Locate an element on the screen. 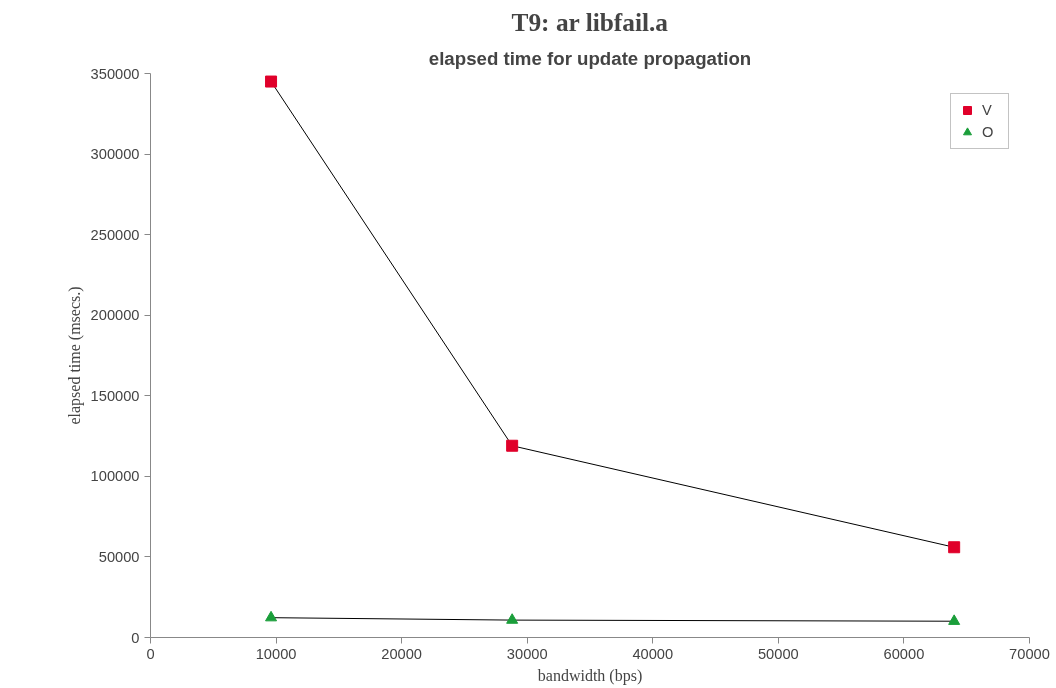 The height and width of the screenshot is (688, 1056). x-tick-label: 0 is located at coordinates (150, 653).